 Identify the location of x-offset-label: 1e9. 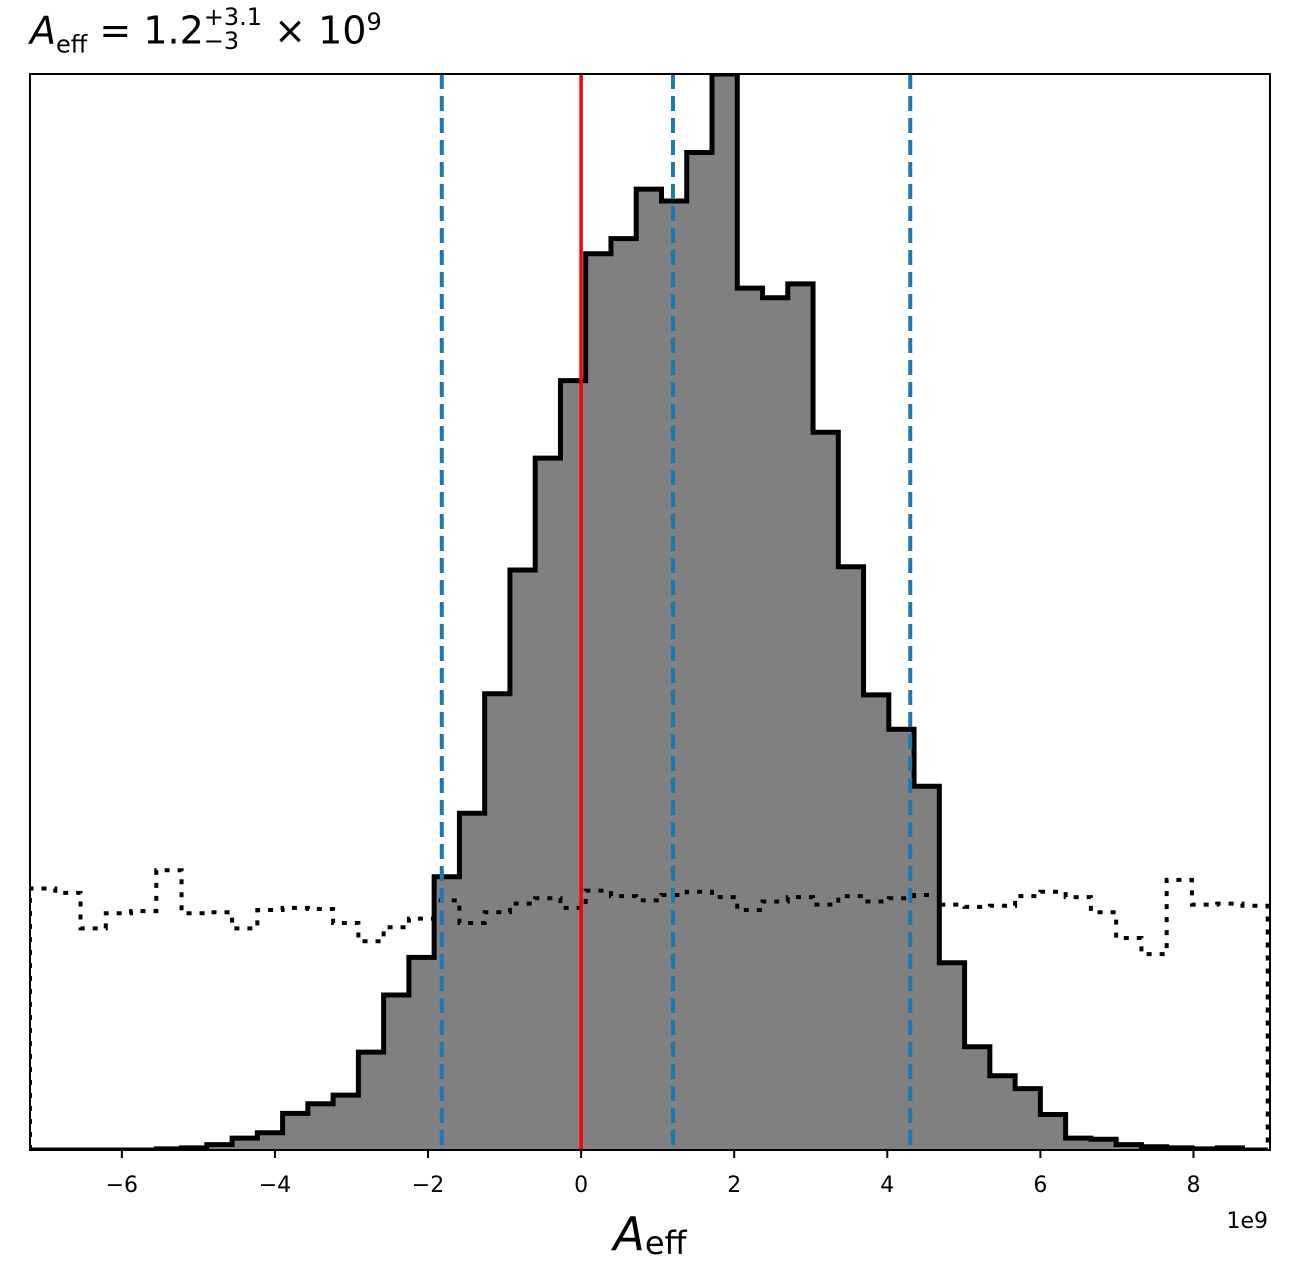
(1247, 1221).